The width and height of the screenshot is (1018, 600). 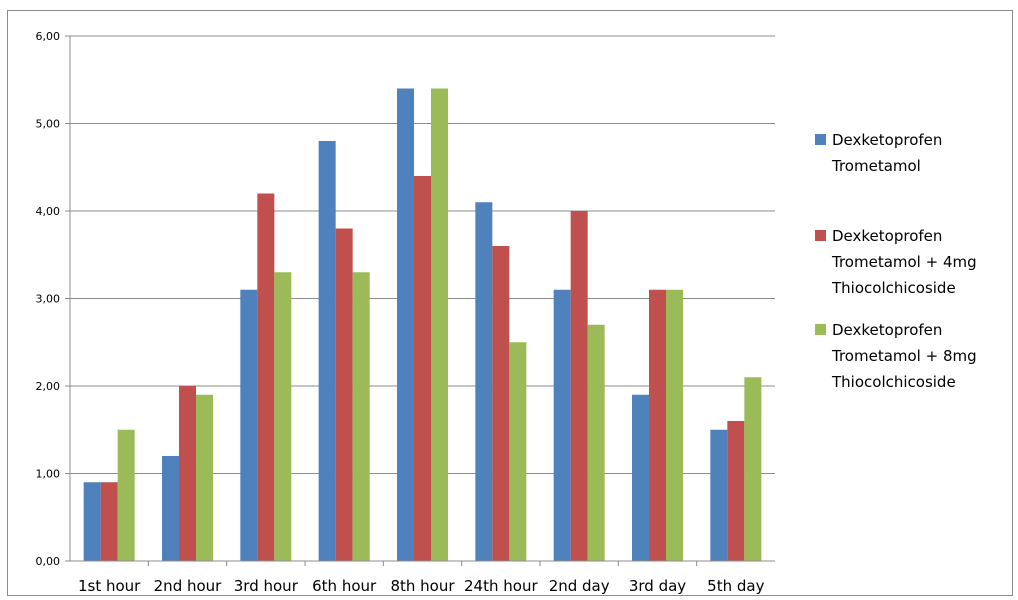 I want to click on y-axis-ticks: 0,00 1,00 2,00 3,00 4,00 5,00 6,00, so click(x=48, y=299).